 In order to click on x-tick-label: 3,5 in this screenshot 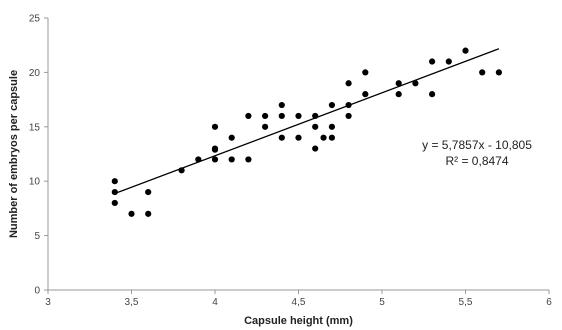, I will do `click(132, 302)`.